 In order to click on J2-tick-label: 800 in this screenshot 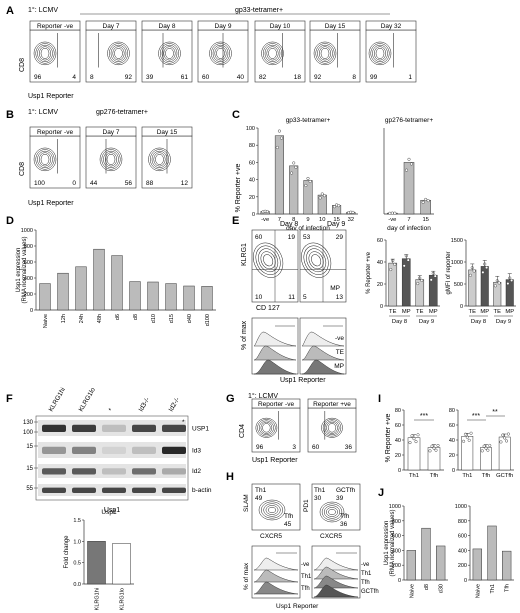, I will do `click(462, 522)`.